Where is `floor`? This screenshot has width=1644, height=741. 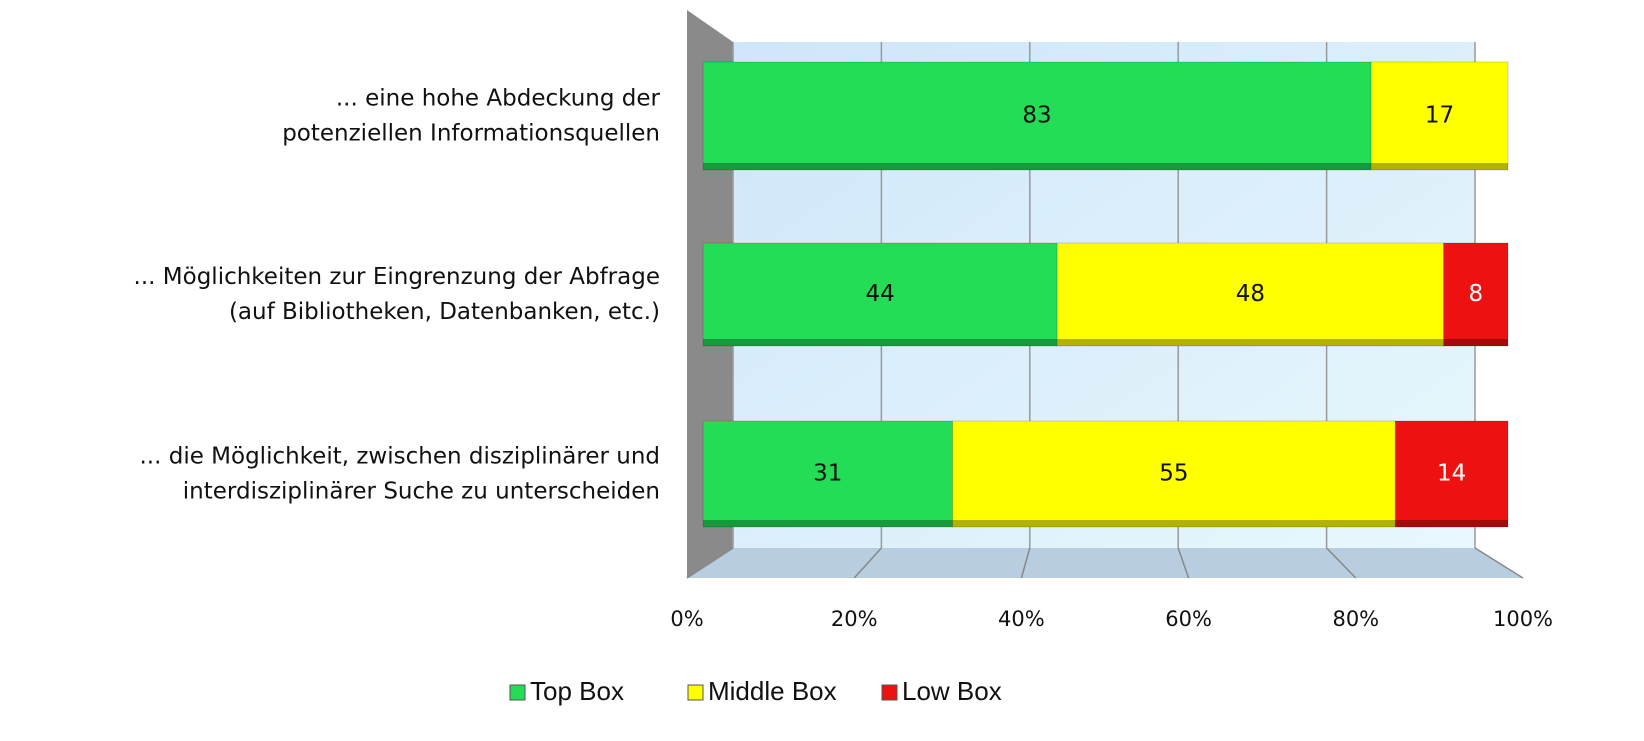
floor is located at coordinates (1105, 563).